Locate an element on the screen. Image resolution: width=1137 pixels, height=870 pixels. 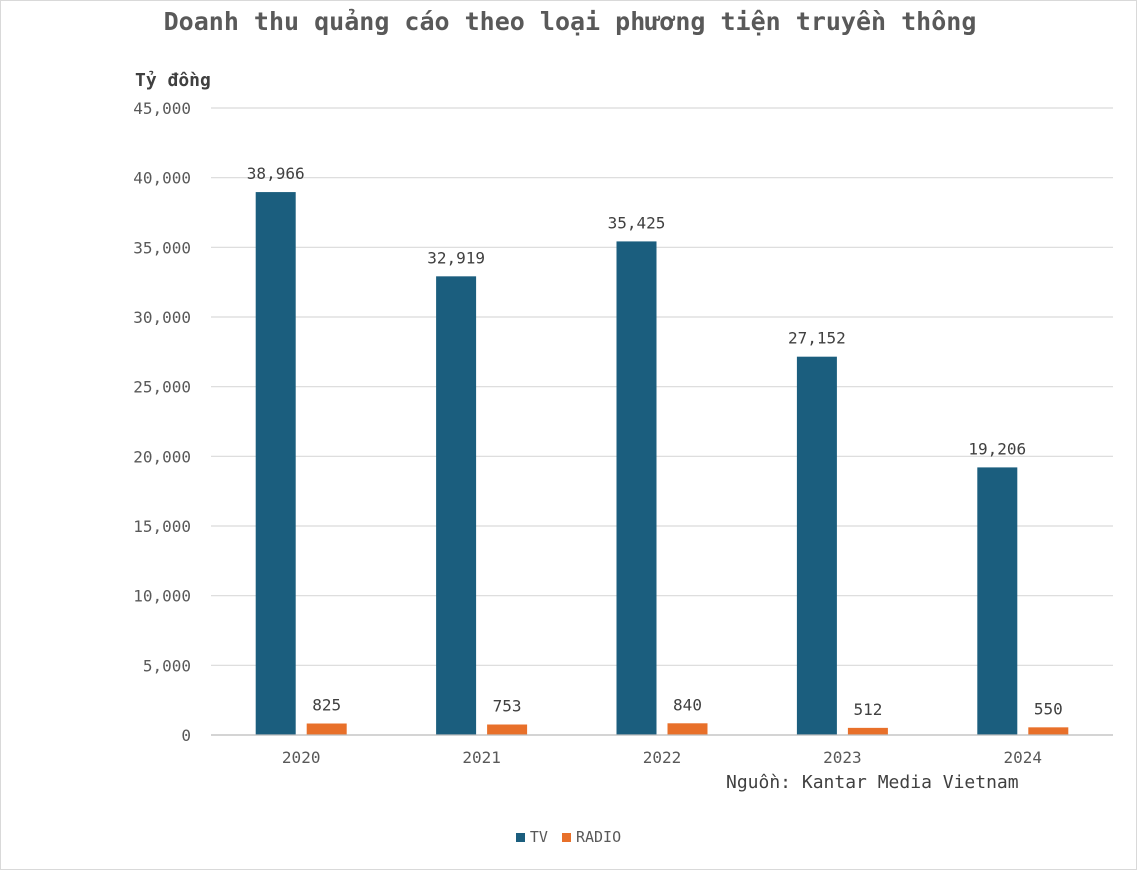
y-tick-label-5000: 5,000 is located at coordinates (167, 665).